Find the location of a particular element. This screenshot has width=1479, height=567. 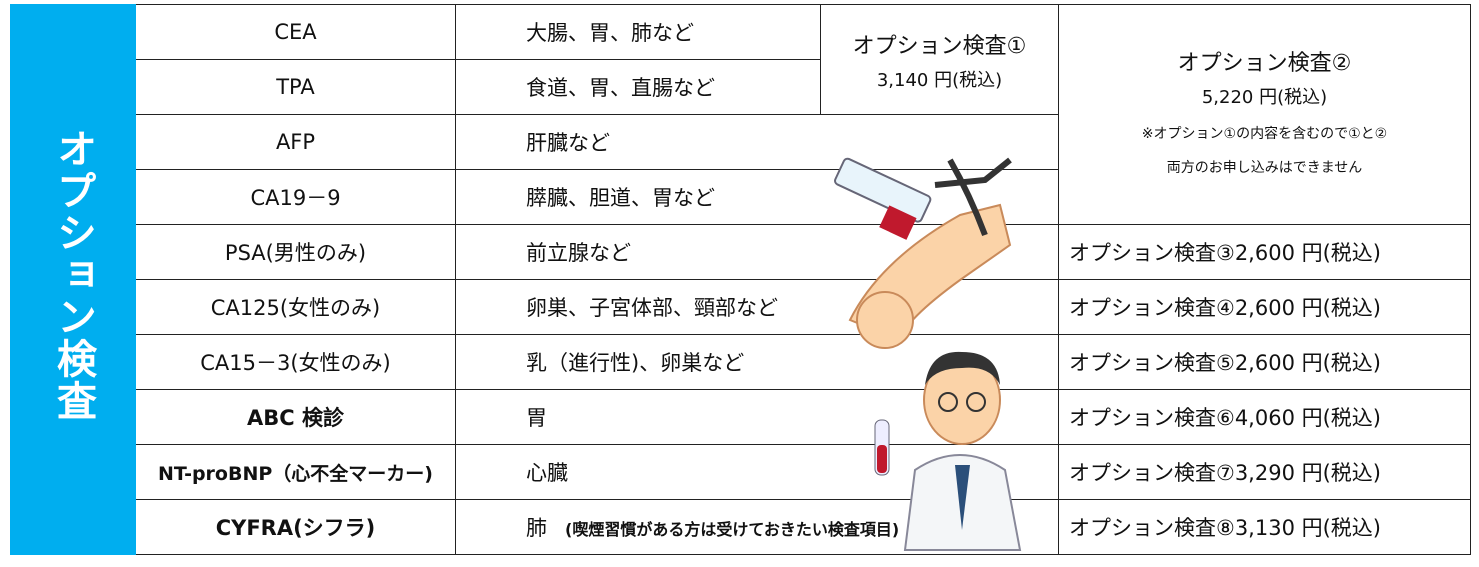

marker: AFP is located at coordinates (295, 142).